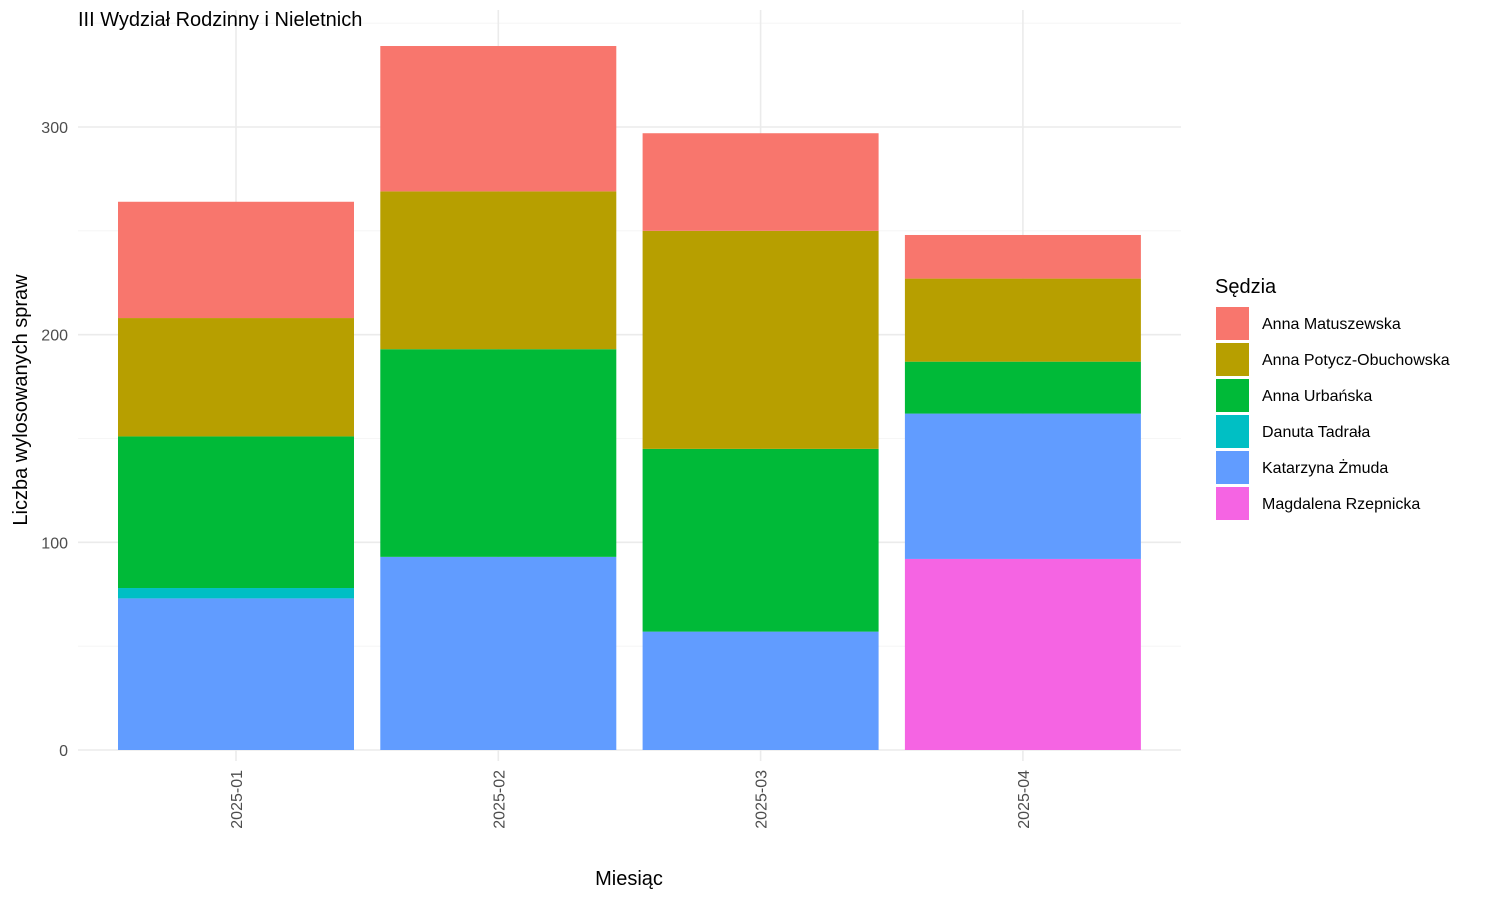 The height and width of the screenshot is (900, 1500). I want to click on legend-label: Anna Urbańska, so click(1317, 396).